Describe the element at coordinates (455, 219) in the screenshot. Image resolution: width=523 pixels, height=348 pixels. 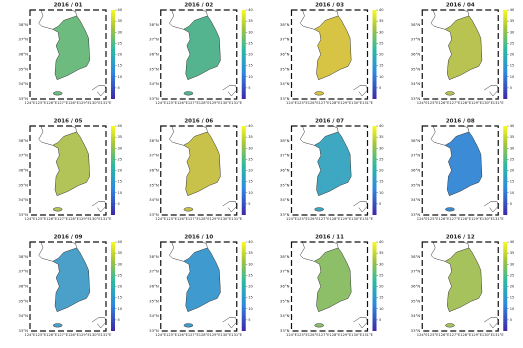
I see `lon-label: 127°E` at that location.